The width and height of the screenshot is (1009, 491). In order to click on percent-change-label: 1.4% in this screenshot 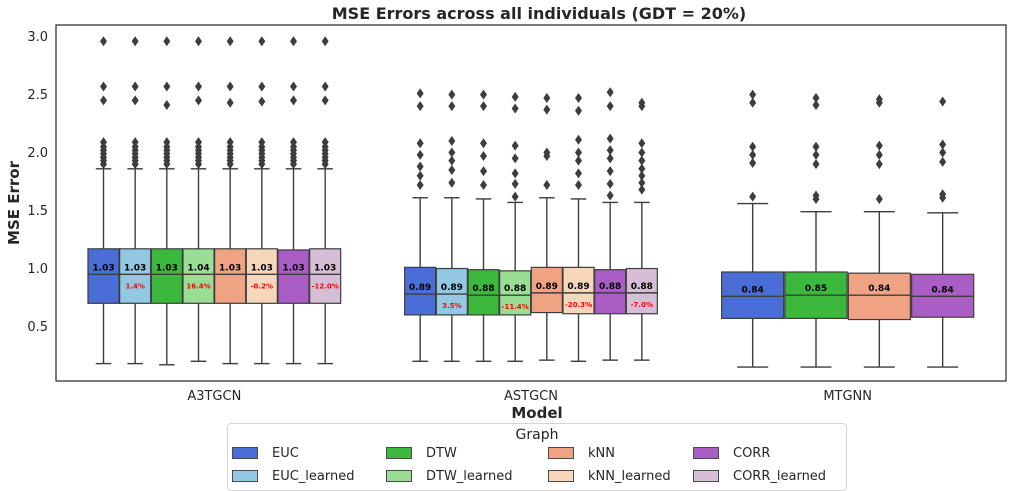, I will do `click(134, 286)`.